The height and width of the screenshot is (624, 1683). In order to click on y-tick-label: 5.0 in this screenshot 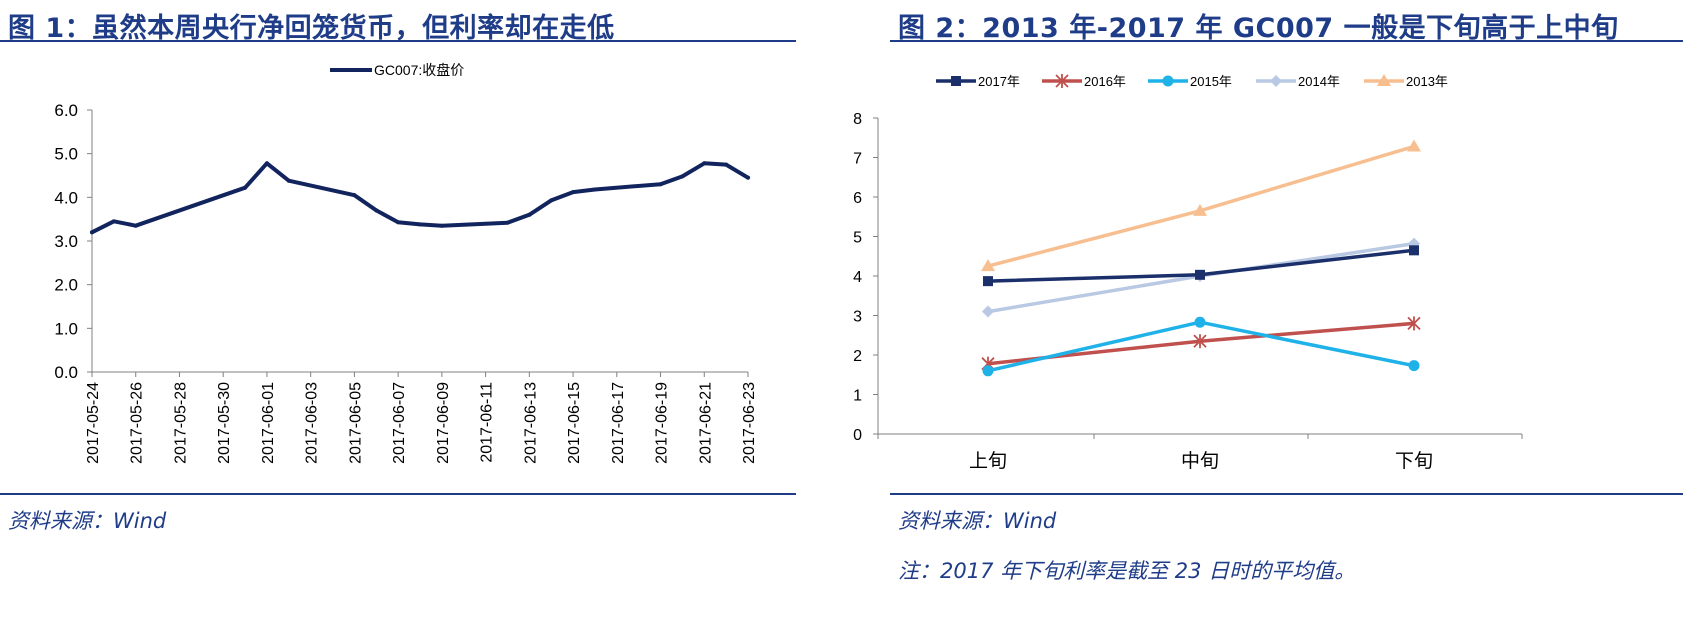, I will do `click(66, 154)`.